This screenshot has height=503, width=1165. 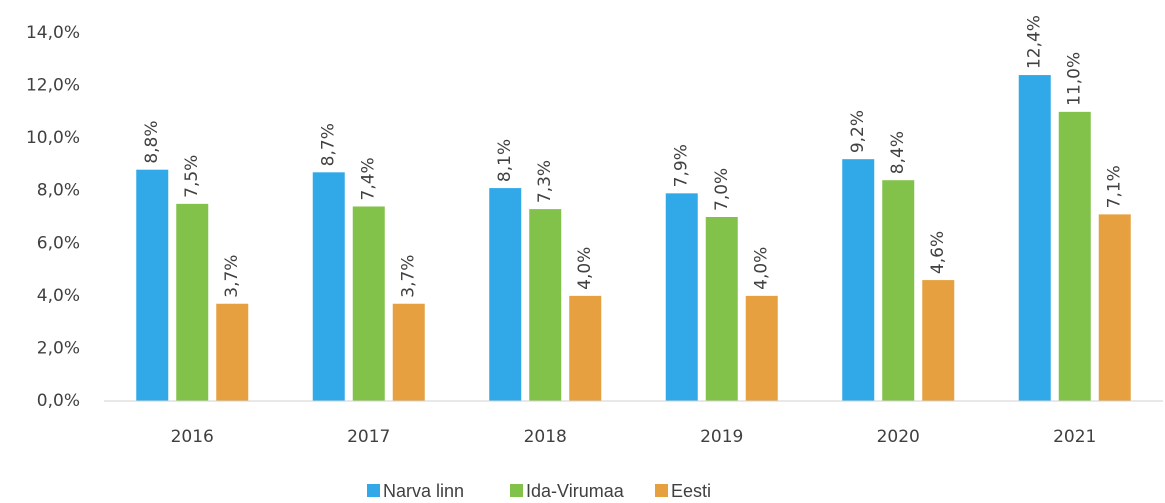 What do you see at coordinates (1074, 437) in the screenshot?
I see `x-tick-label: 2021` at bounding box center [1074, 437].